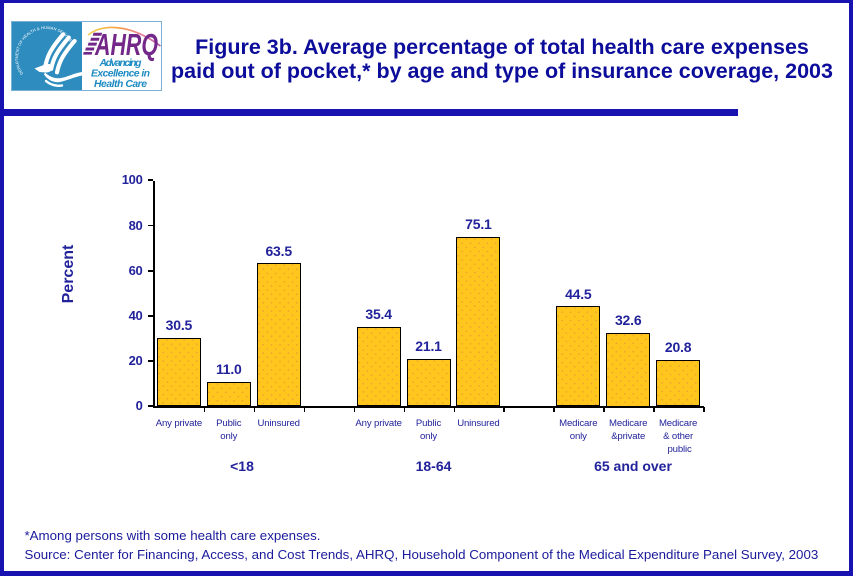 The height and width of the screenshot is (576, 853). Describe the element at coordinates (120, 74) in the screenshot. I see `svg-text: Excellence in` at that location.